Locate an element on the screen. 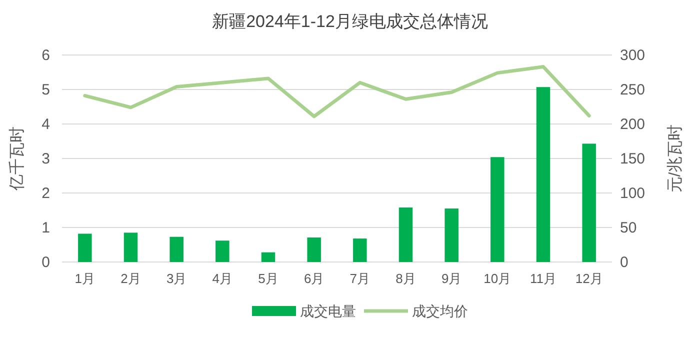 The width and height of the screenshot is (700, 337). y-tick-label: 5 is located at coordinates (46, 90).